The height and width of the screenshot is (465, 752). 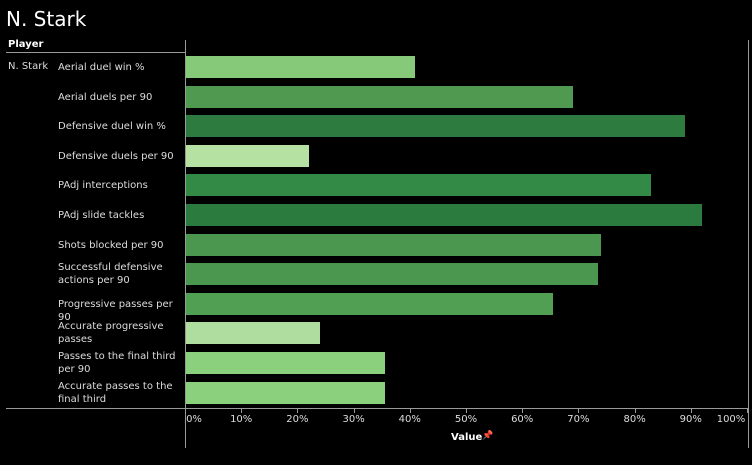 What do you see at coordinates (488, 436) in the screenshot?
I see `pin-icon: 📌` at bounding box center [488, 436].